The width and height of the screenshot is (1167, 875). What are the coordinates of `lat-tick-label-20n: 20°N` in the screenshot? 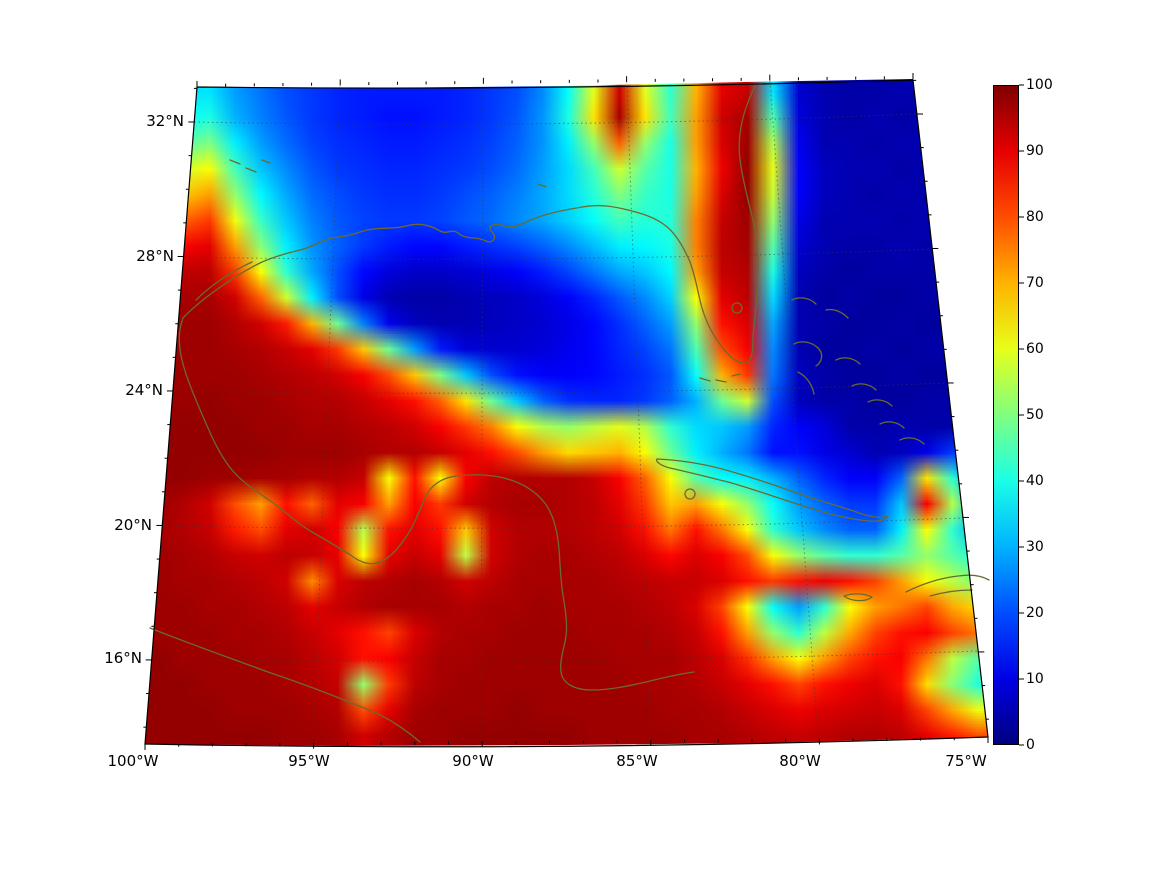 It's located at (133, 525).